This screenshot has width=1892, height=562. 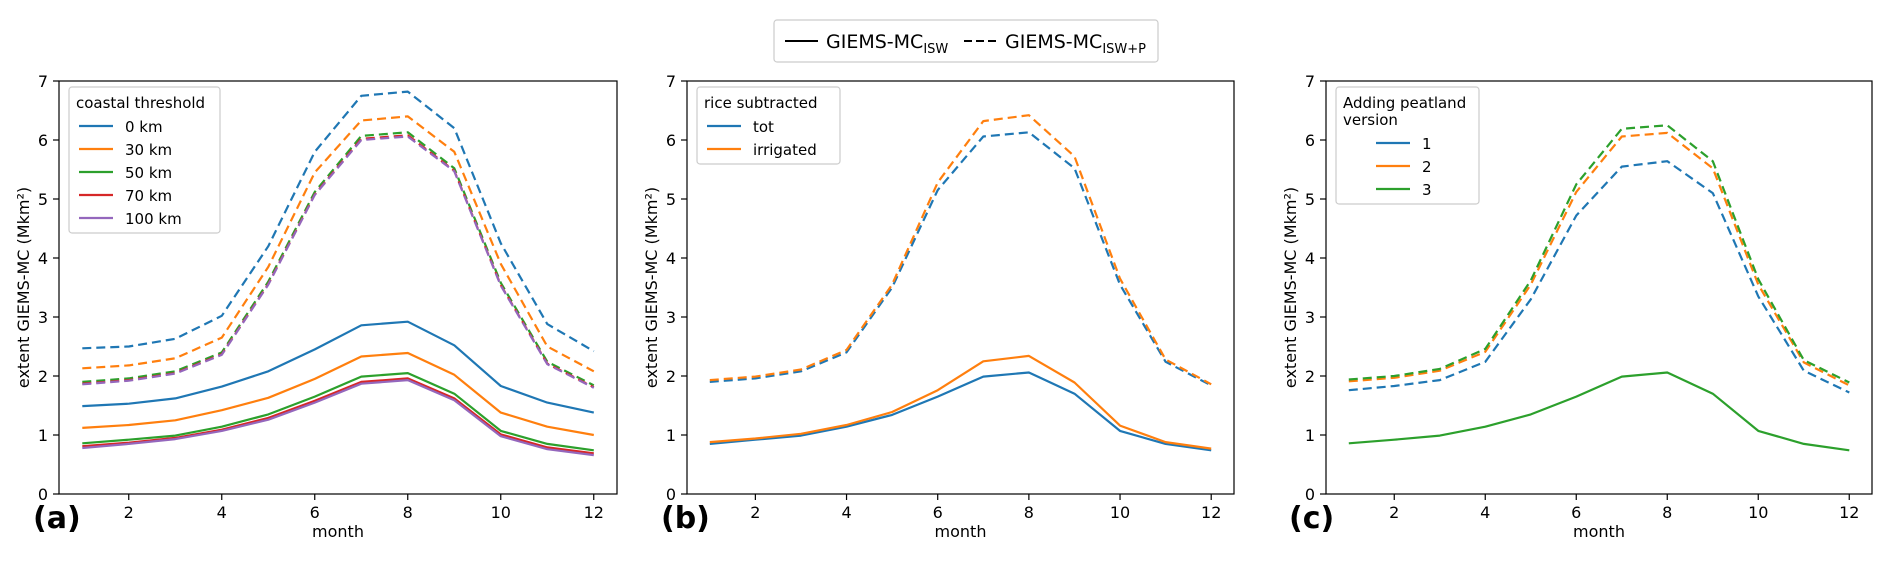 I want to click on series-line-0-km-isw, so click(x=338, y=367).